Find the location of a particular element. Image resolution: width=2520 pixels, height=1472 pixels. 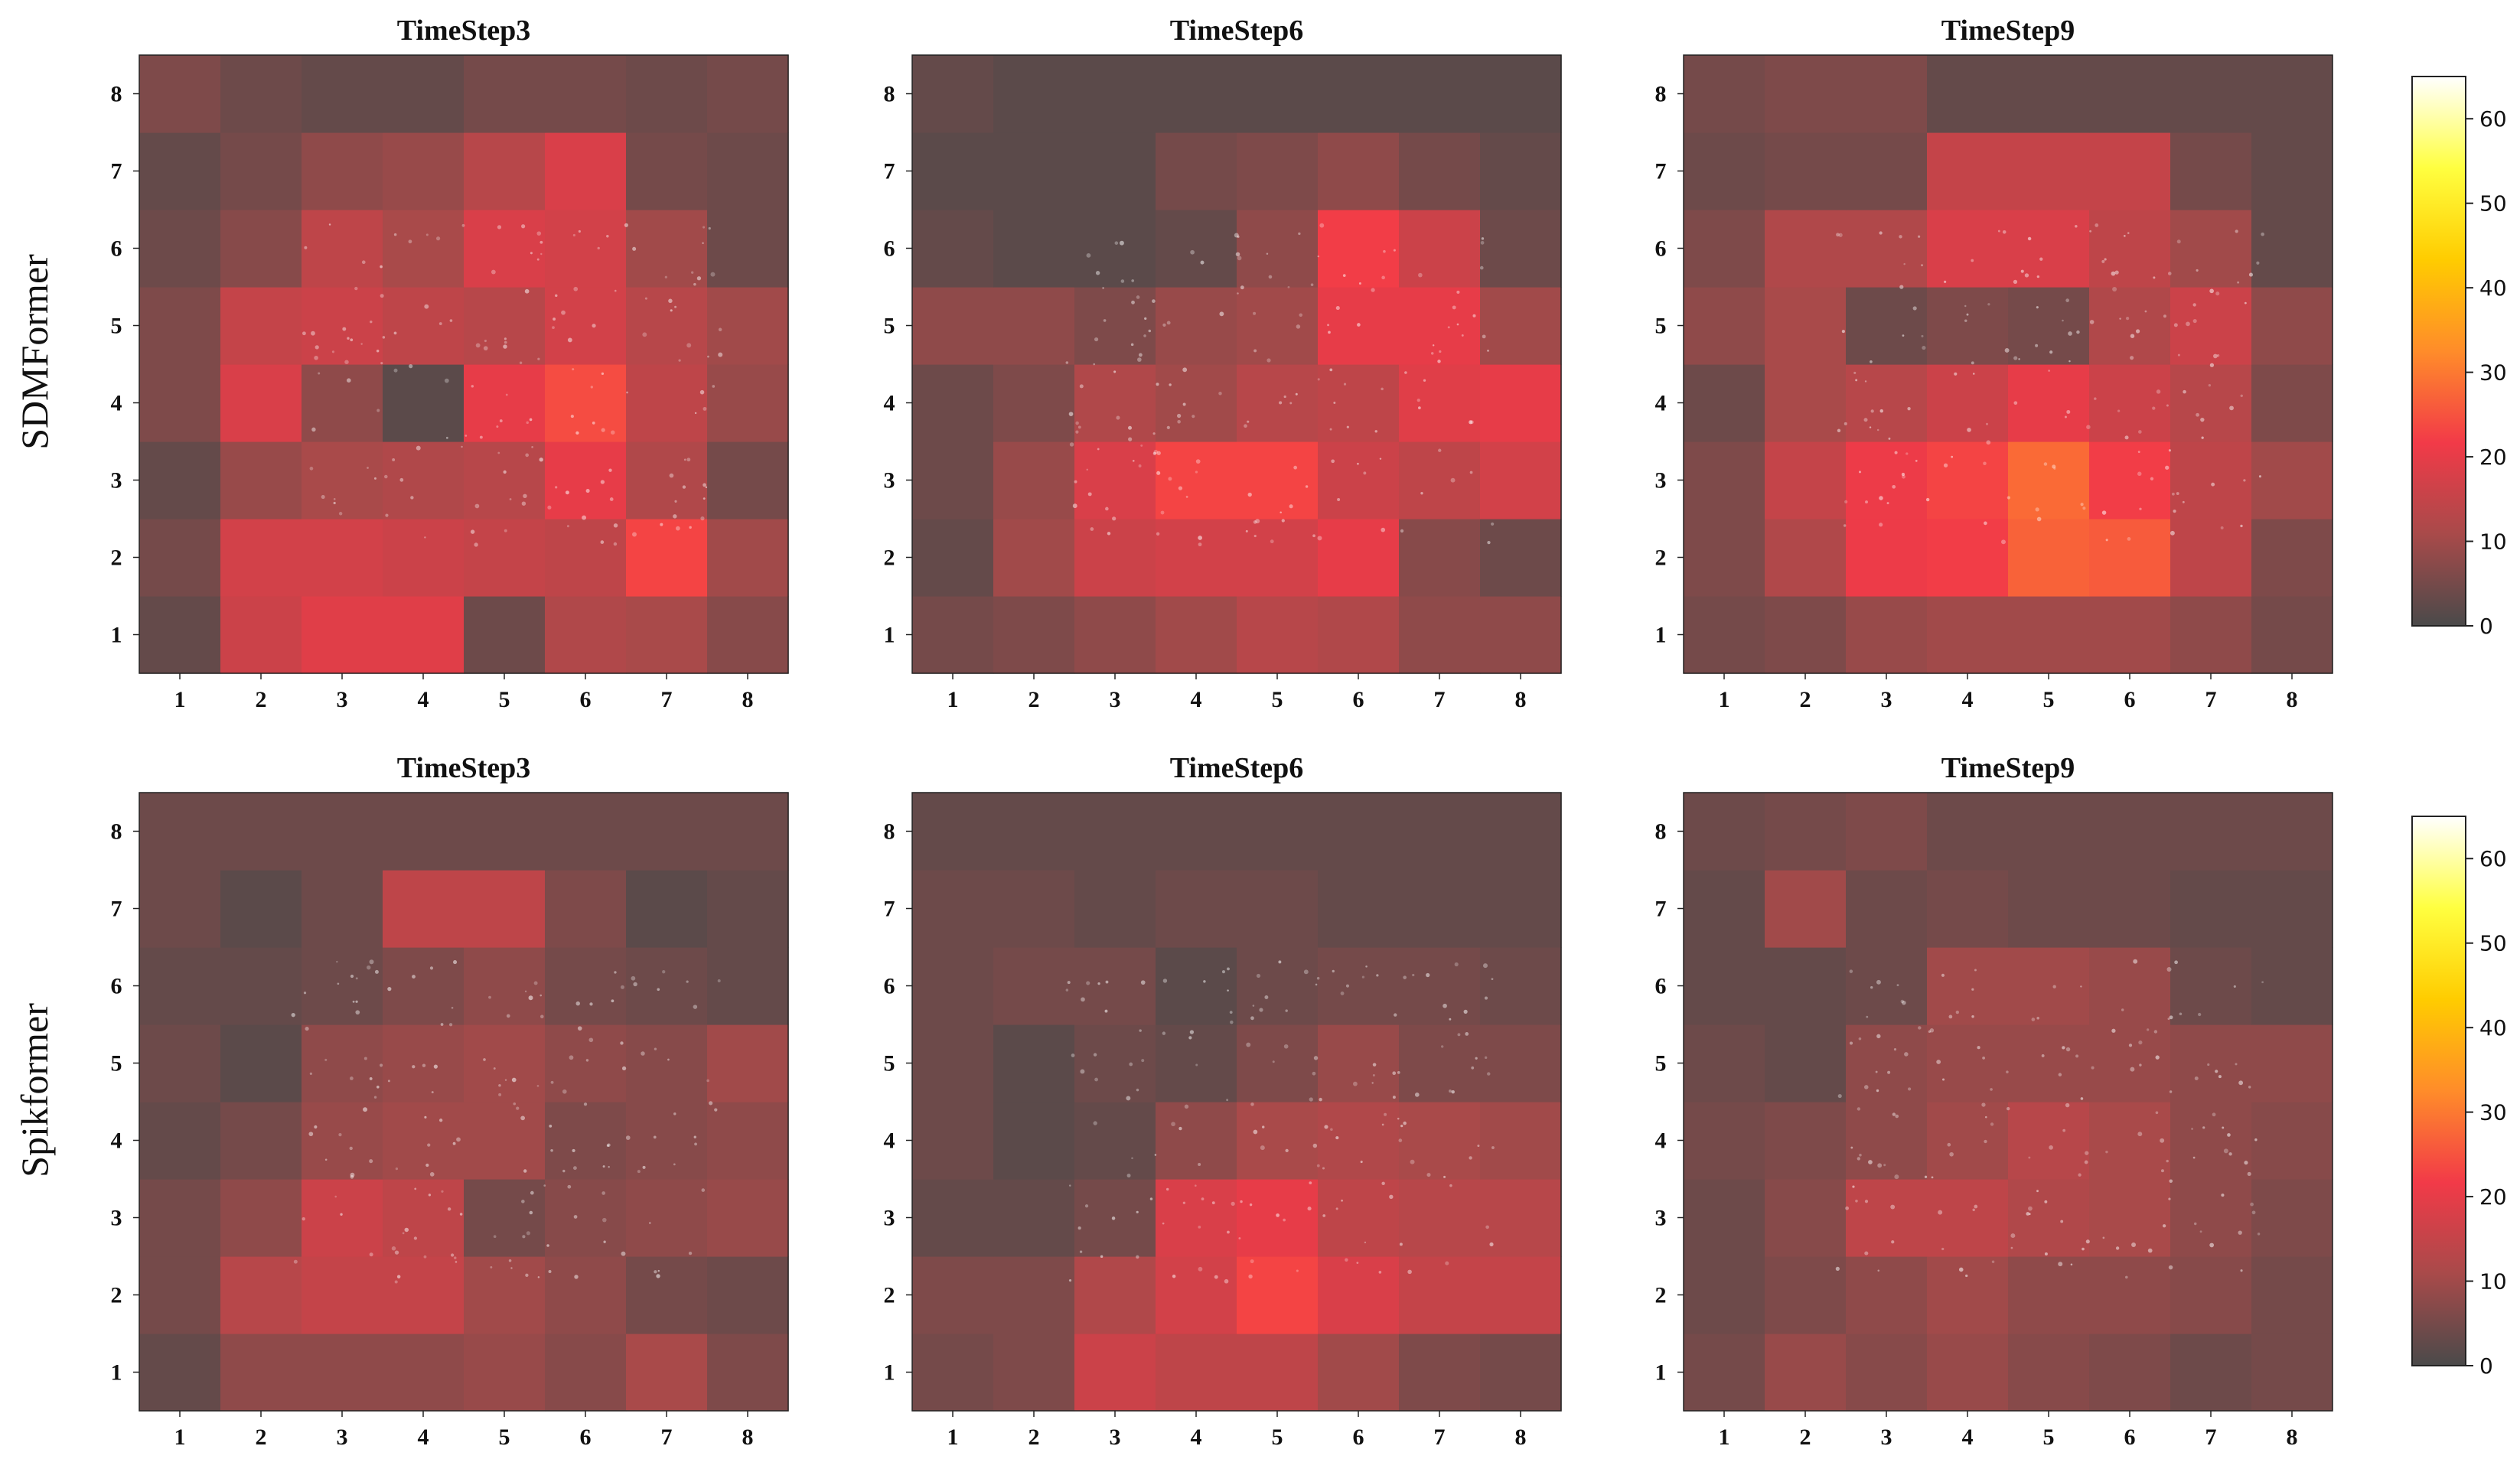

colorbar-tick-label: 60 is located at coordinates (2493, 858).